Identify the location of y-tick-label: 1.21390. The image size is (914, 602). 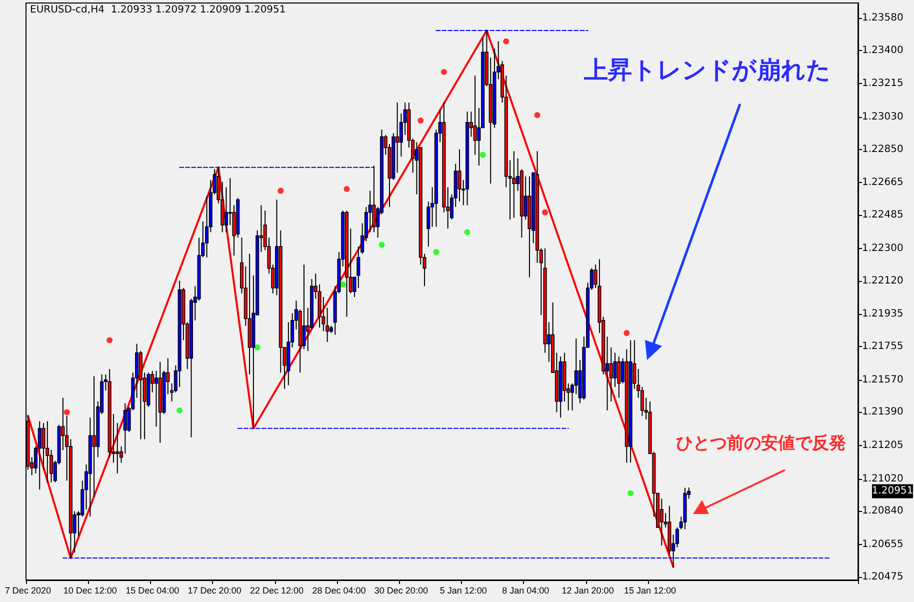
(883, 412).